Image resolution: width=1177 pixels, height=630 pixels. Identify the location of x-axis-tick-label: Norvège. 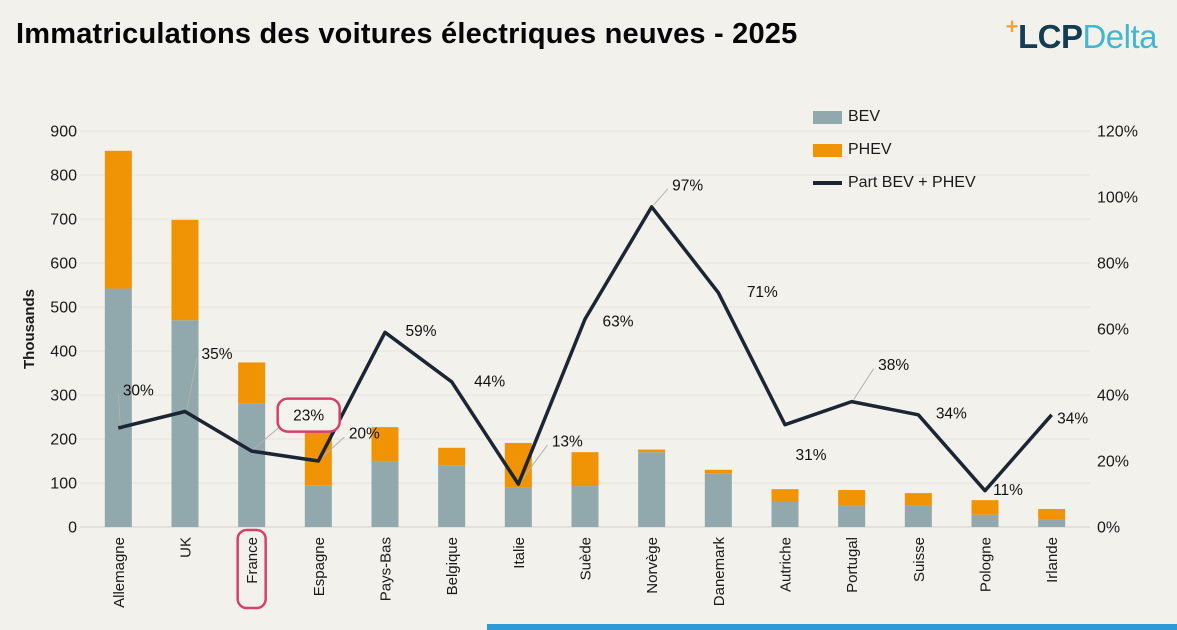
(652, 565).